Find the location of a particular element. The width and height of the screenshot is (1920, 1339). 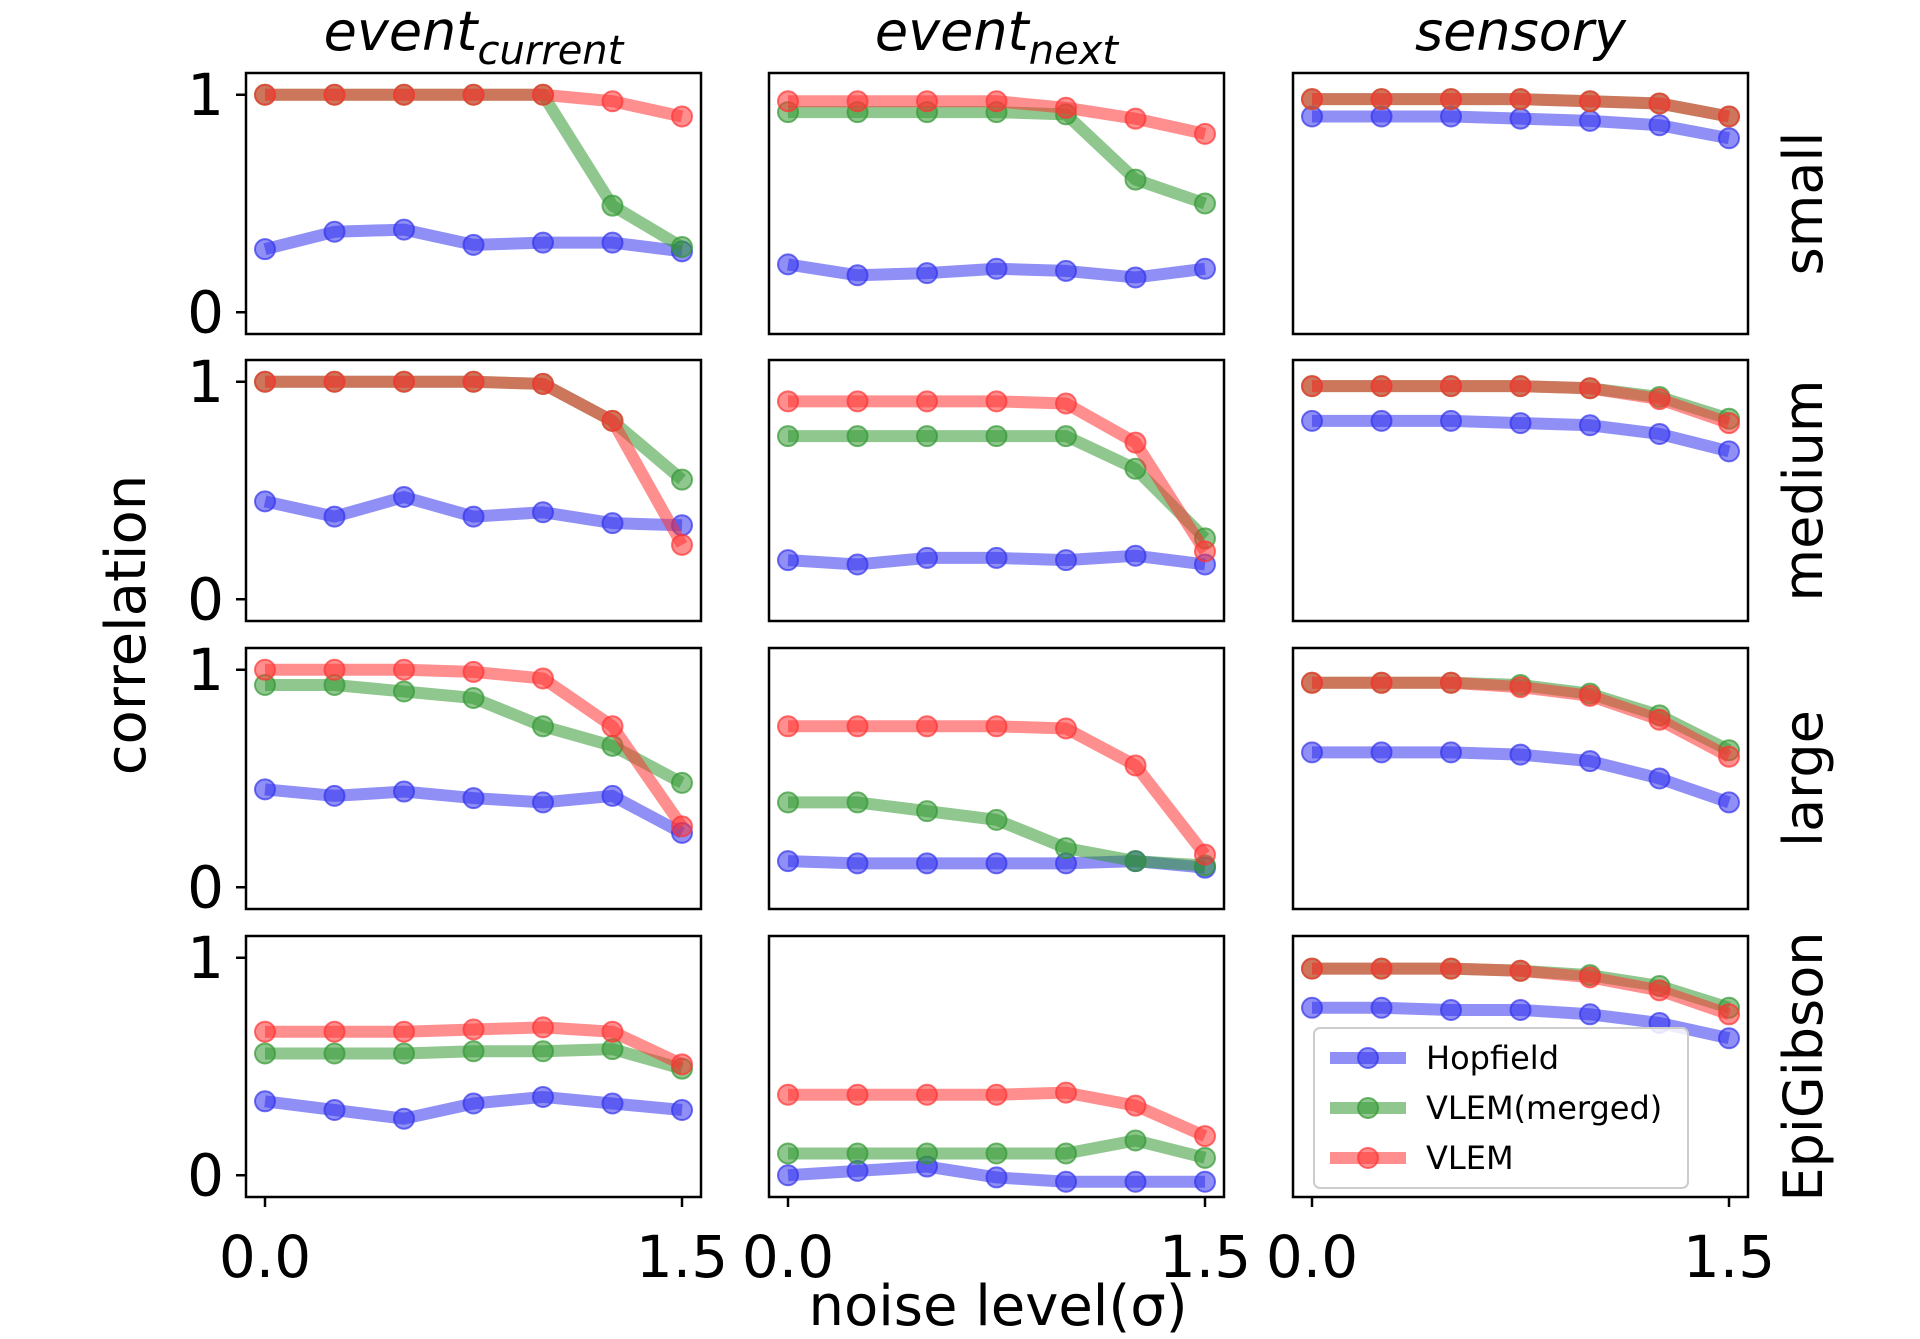

panel-medium-event_current is located at coordinates (473, 490).